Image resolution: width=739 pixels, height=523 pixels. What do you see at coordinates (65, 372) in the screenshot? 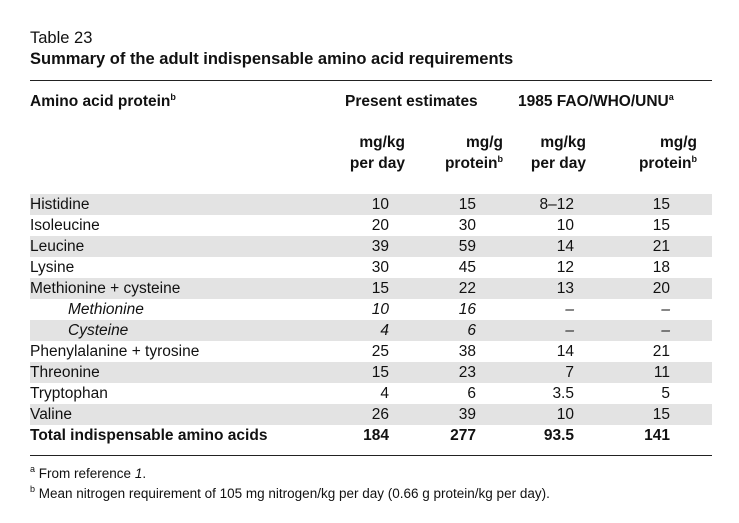
I see `row-name: Threonine` at bounding box center [65, 372].